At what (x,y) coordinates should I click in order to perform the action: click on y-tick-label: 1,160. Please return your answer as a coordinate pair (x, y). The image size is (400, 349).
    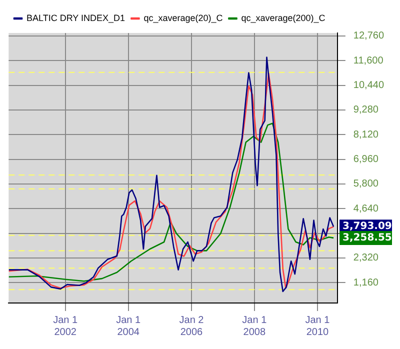
    Looking at the image, I should click on (366, 282).